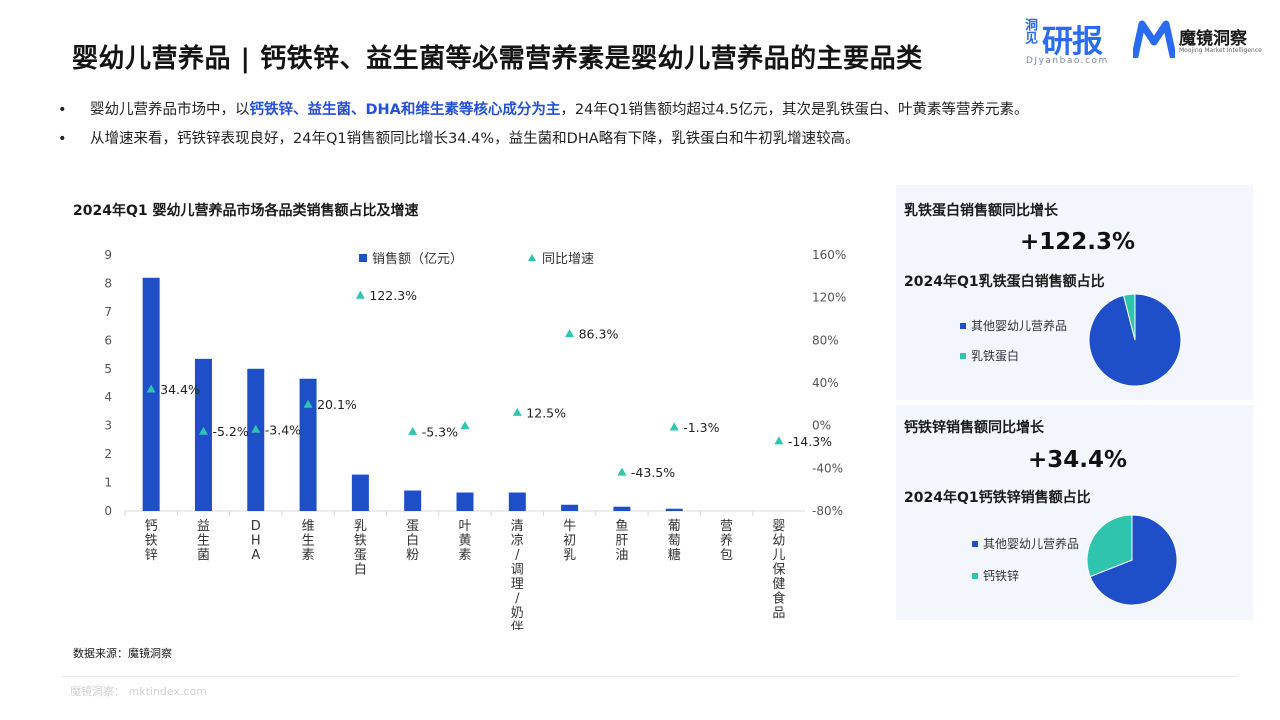  Describe the element at coordinates (412, 526) in the screenshot. I see `x-tick-label-char: 蛋` at that location.